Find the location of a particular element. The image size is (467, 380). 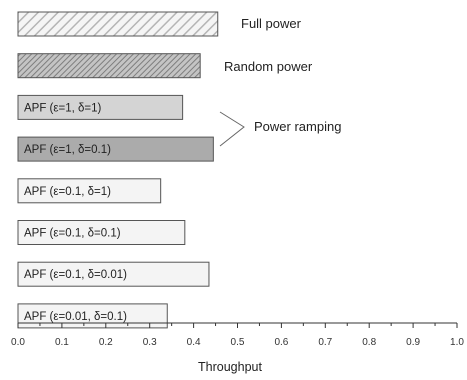

annotation-random-power: Random power is located at coordinates (268, 66).